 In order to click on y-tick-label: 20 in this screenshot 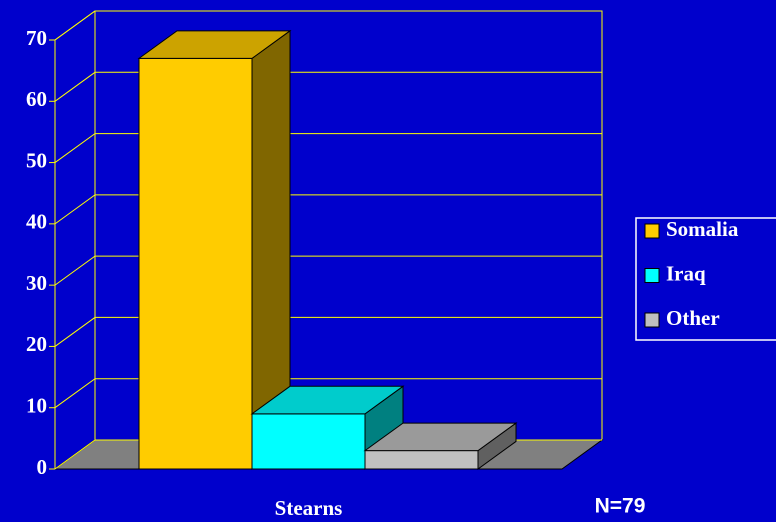, I will do `click(36, 344)`.